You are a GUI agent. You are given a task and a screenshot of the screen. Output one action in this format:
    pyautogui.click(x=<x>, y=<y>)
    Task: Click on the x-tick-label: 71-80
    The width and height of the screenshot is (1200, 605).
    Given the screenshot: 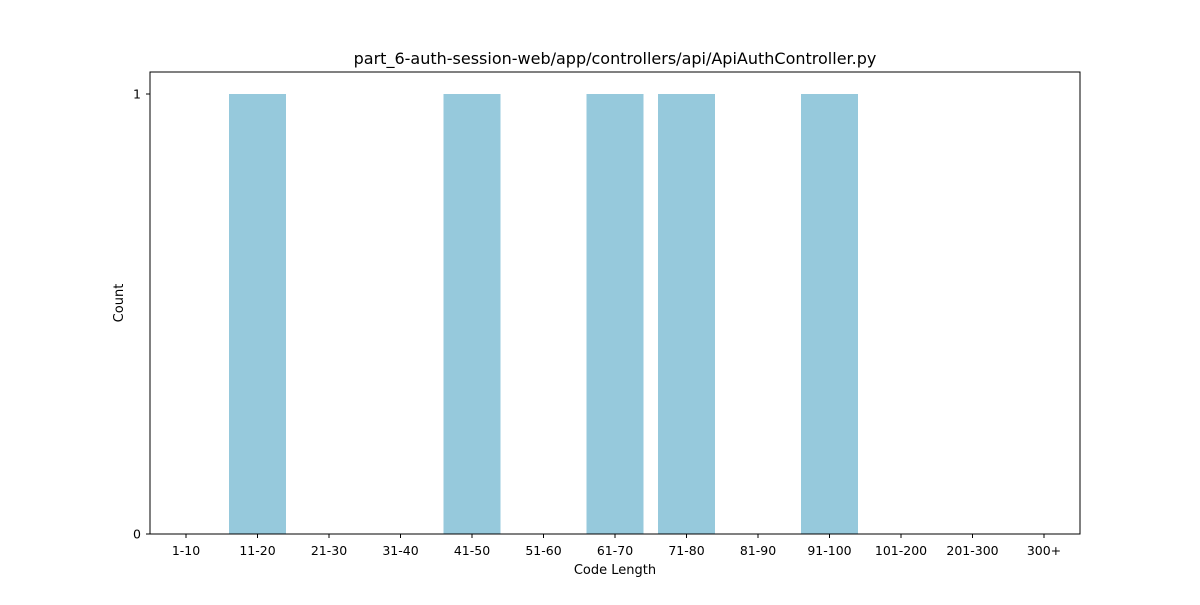 What is the action you would take?
    pyautogui.click(x=686, y=550)
    